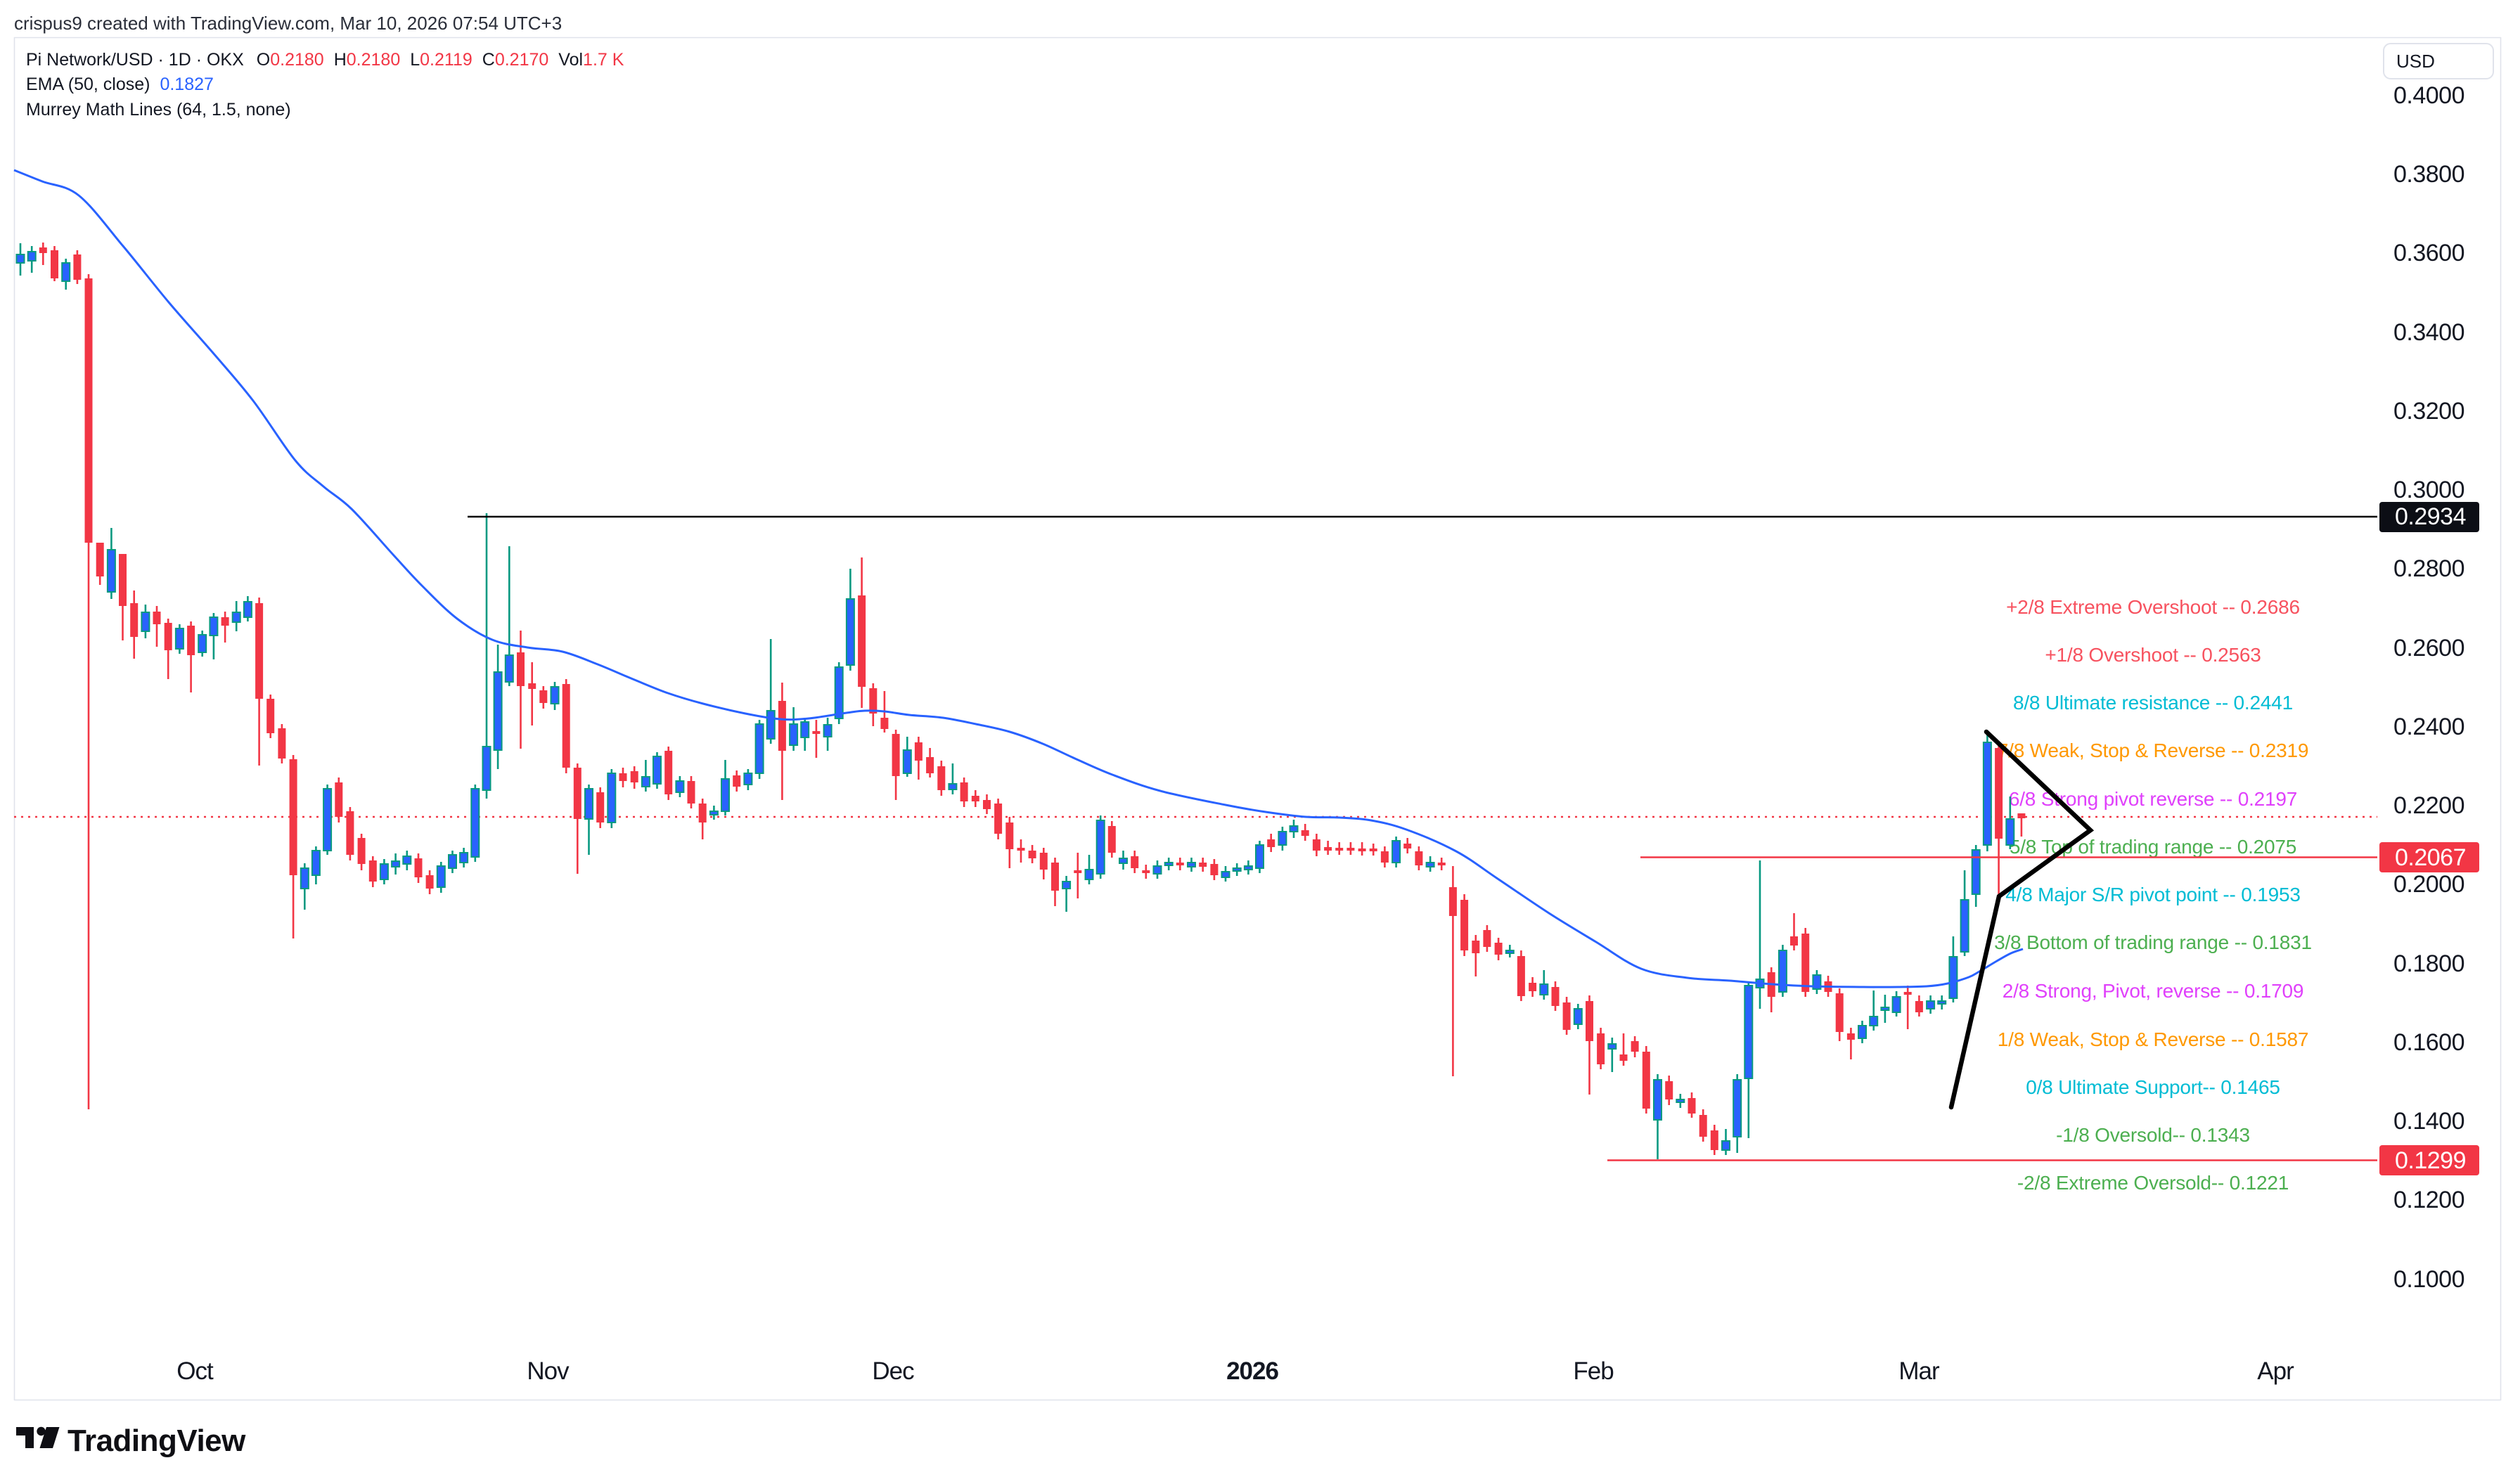  What do you see at coordinates (1919, 1371) in the screenshot?
I see `svg-text: Mar` at bounding box center [1919, 1371].